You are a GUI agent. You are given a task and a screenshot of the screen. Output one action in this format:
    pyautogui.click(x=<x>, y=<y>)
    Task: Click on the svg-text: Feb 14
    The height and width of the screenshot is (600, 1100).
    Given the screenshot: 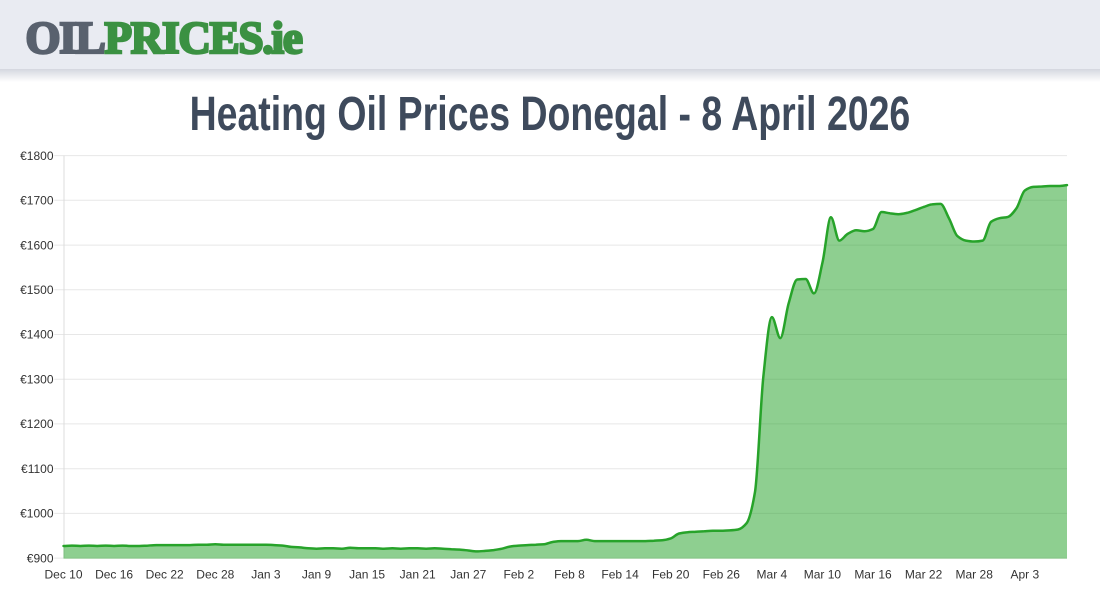 What is the action you would take?
    pyautogui.click(x=620, y=575)
    